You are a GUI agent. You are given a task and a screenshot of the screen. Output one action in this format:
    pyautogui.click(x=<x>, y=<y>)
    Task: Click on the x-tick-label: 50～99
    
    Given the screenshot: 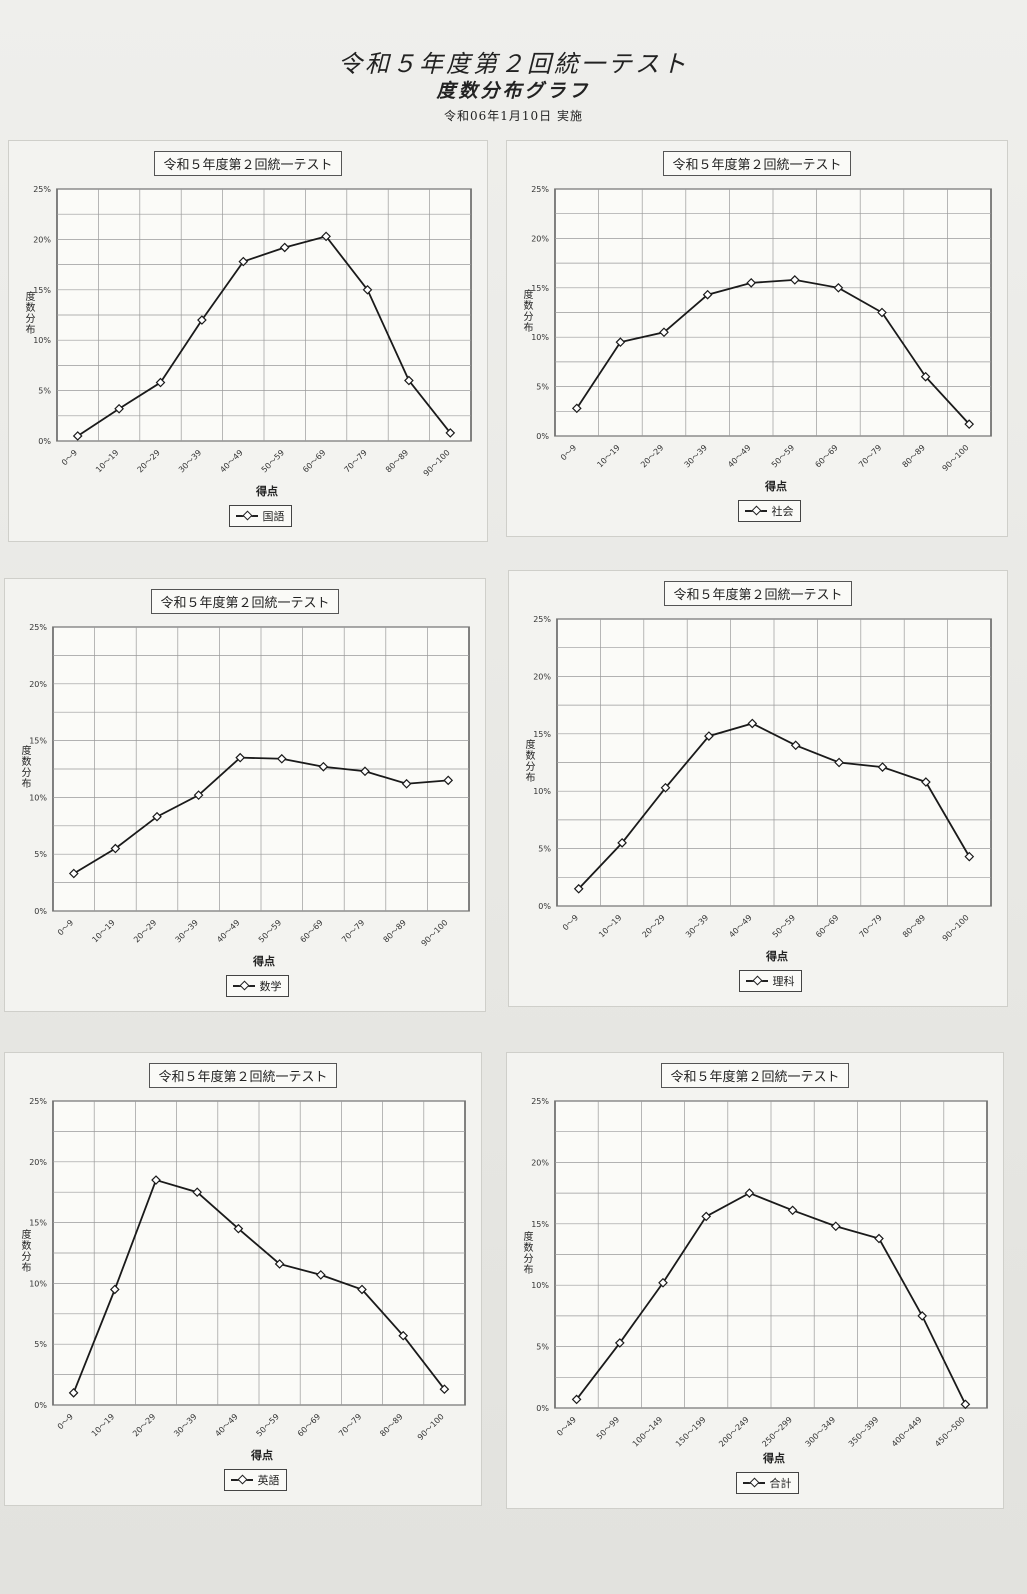 What is the action you would take?
    pyautogui.click(x=608, y=1428)
    